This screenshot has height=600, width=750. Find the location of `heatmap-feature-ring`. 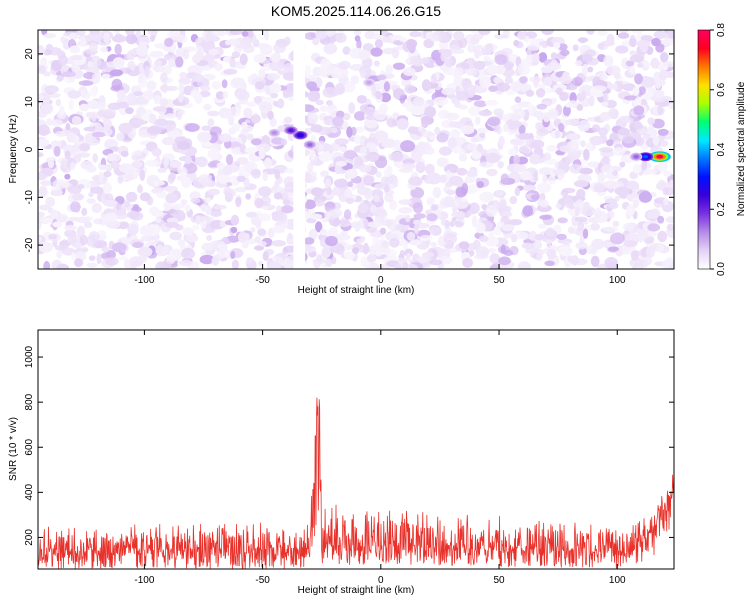

heatmap-feature-ring is located at coordinates (636, 157).